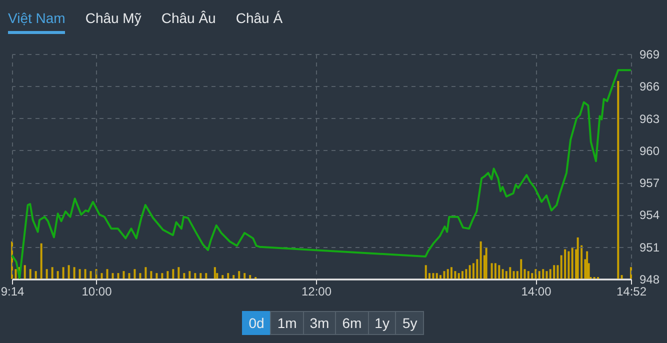 The height and width of the screenshot is (343, 667). What do you see at coordinates (650, 151) in the screenshot?
I see `y-tick-label: 960` at bounding box center [650, 151].